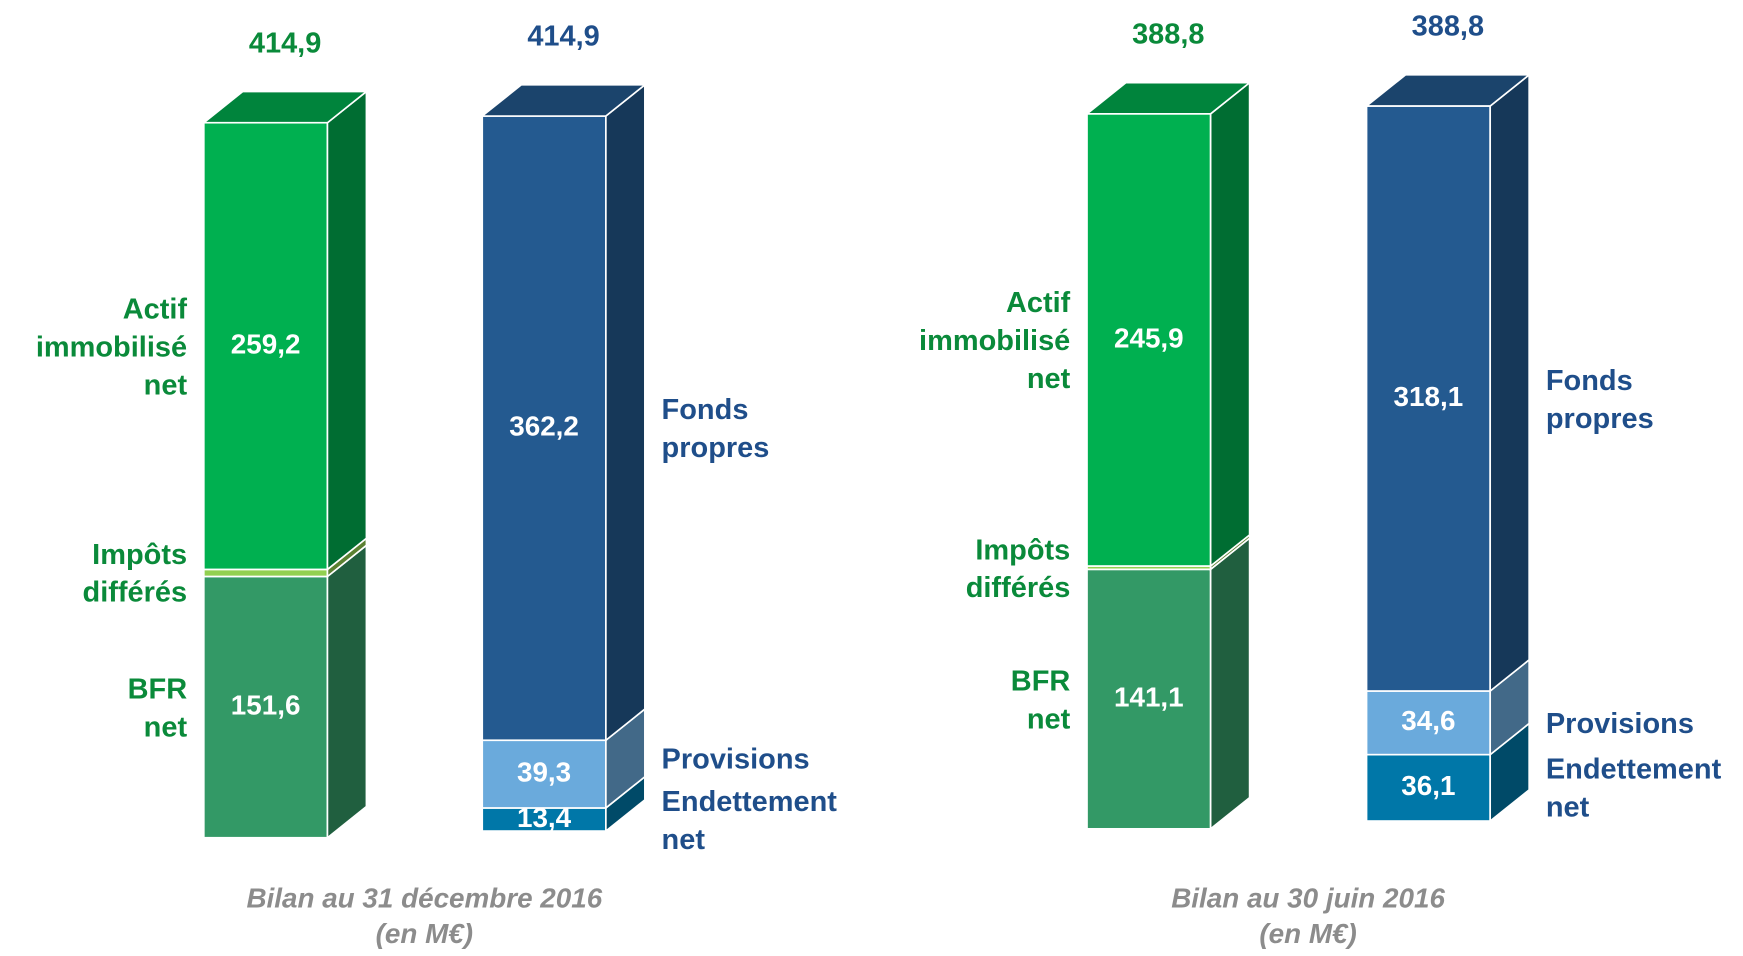 This screenshot has height=956, width=1743. I want to click on value-label: 141,1, so click(1149, 696).